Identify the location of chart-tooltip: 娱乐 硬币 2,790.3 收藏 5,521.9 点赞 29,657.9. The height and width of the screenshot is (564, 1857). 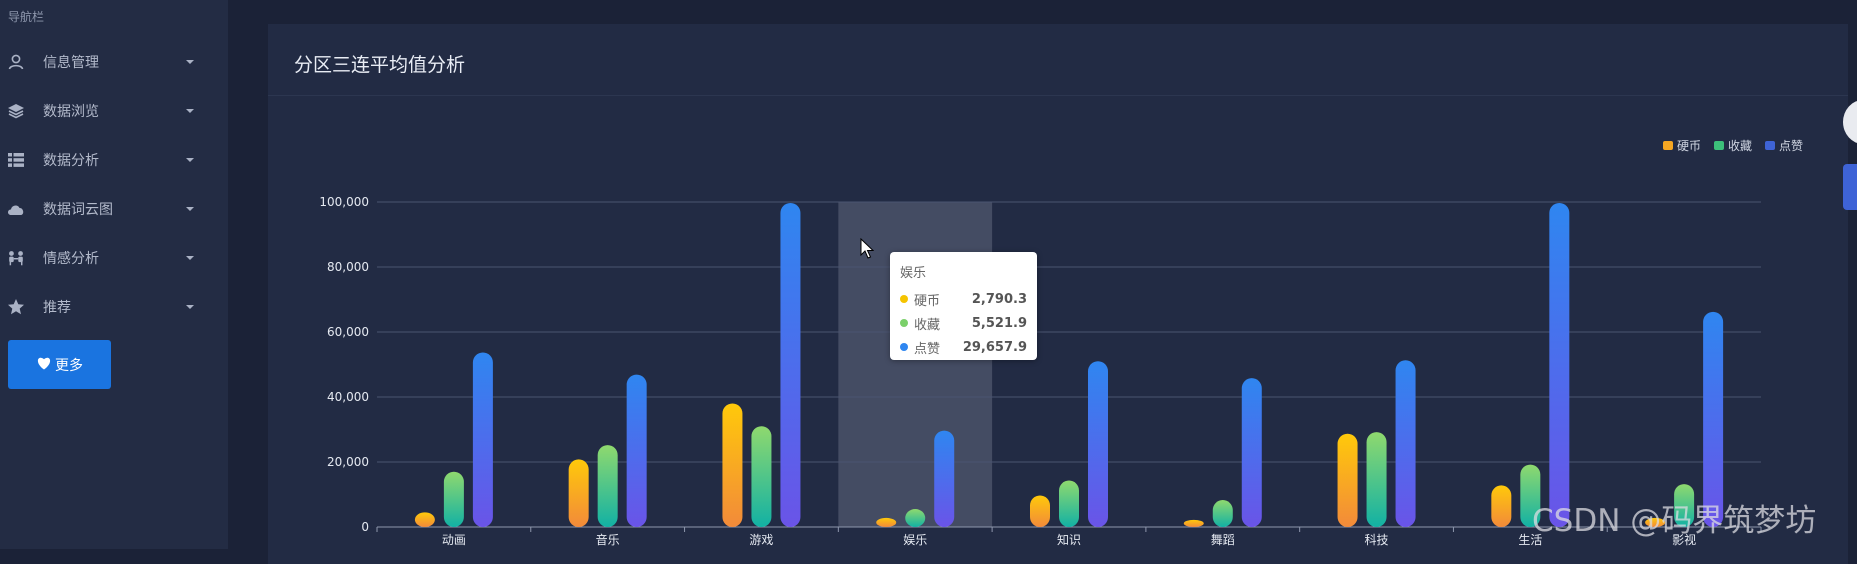
(963, 306).